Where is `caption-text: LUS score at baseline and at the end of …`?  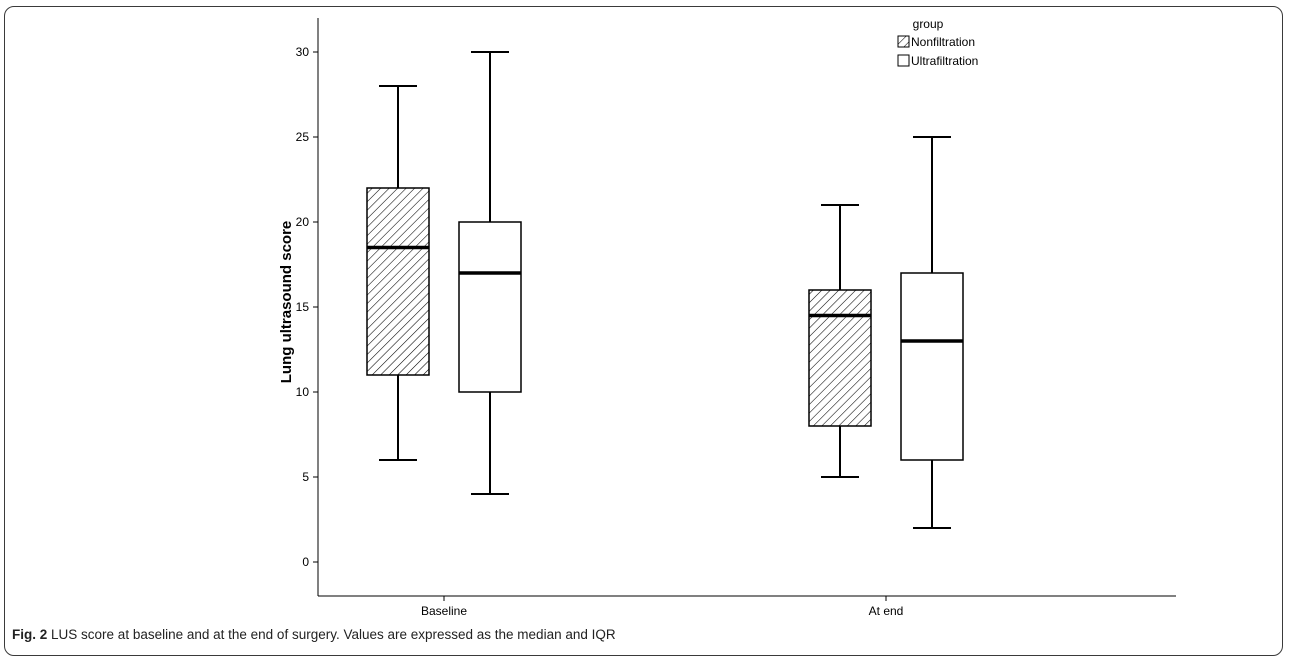
caption-text: LUS score at baseline and at the end of … is located at coordinates (333, 634).